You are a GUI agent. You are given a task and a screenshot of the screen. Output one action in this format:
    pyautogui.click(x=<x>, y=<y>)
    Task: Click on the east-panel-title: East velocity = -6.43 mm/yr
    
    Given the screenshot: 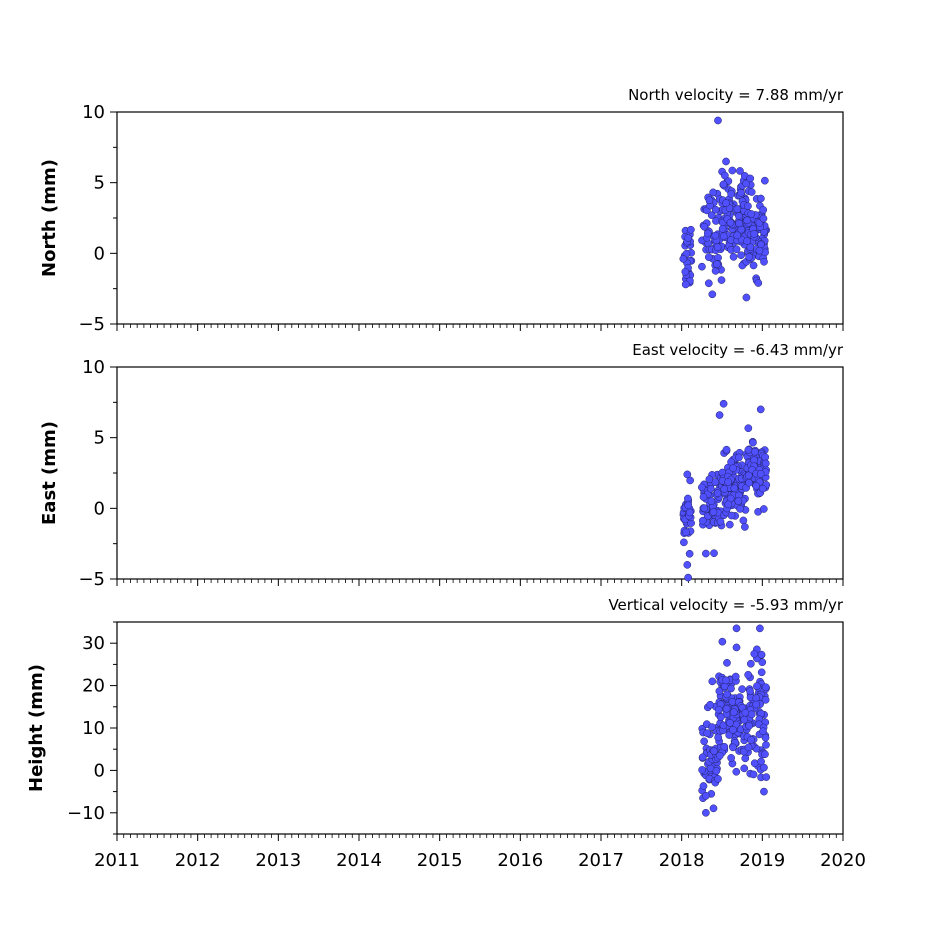 What is the action you would take?
    pyautogui.click(x=738, y=350)
    